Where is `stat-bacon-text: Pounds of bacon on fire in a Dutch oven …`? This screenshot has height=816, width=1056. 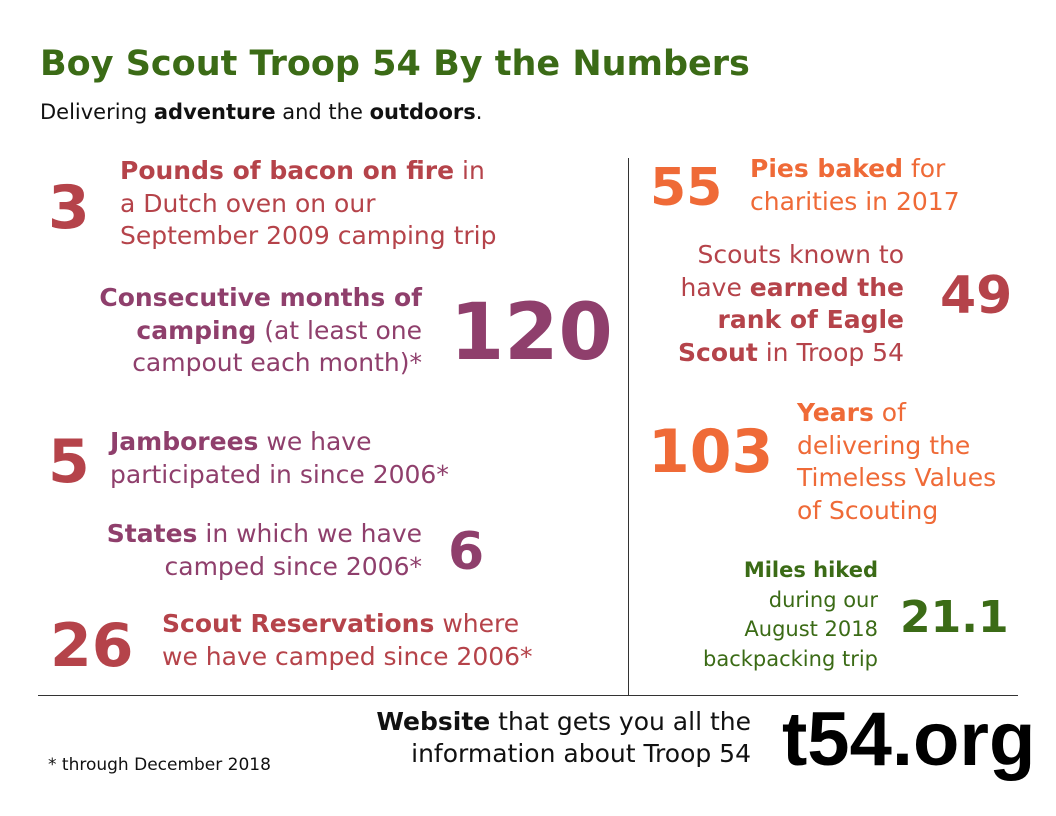 stat-bacon-text: Pounds of bacon on fire in a Dutch oven … is located at coordinates (308, 204).